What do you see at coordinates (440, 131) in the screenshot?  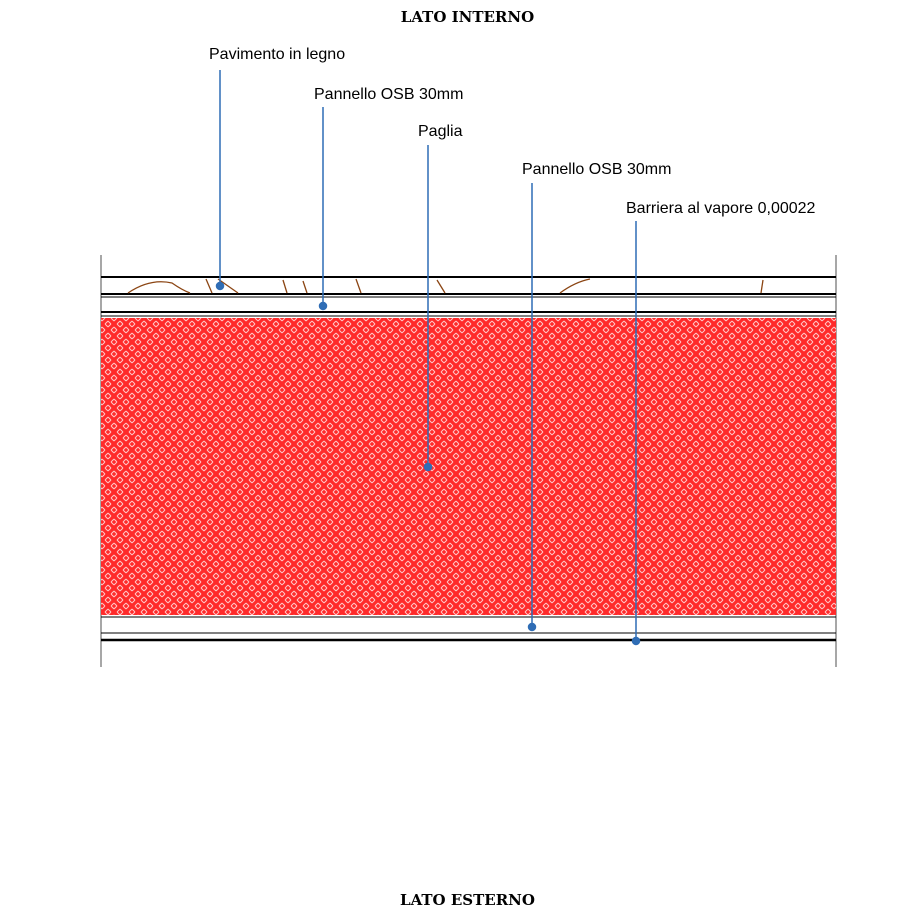 I see `callout-label-paglia: Paglia` at bounding box center [440, 131].